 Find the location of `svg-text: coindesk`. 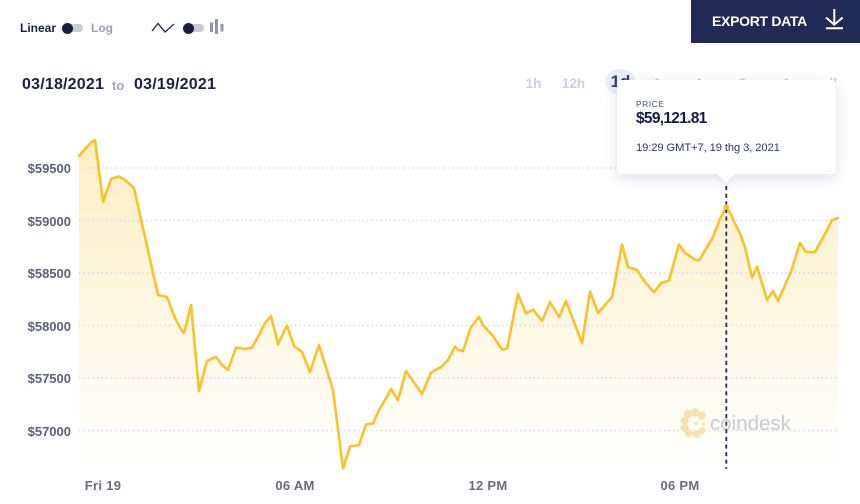

svg-text: coindesk is located at coordinates (751, 423).